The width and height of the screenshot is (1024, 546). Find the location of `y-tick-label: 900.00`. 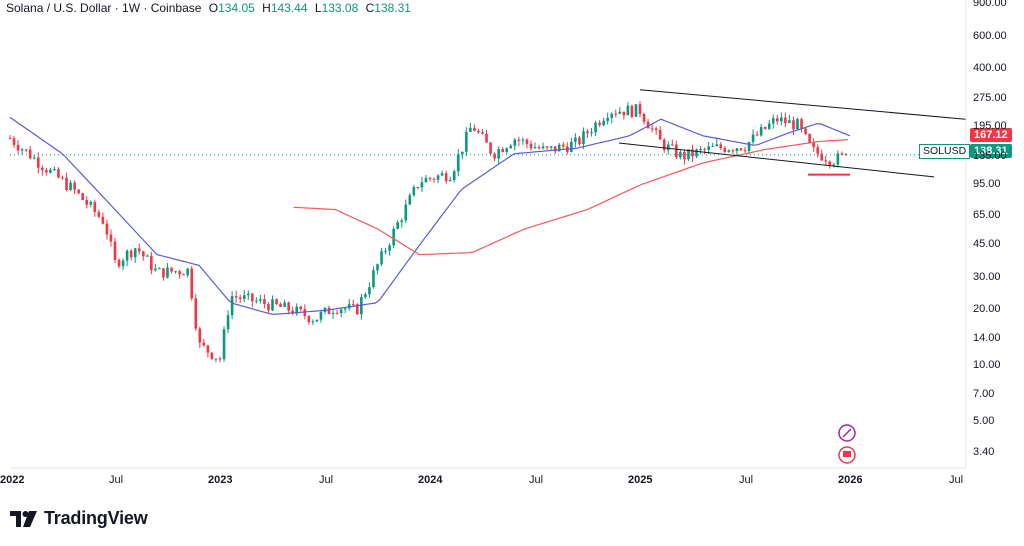

y-tick-label: 900.00 is located at coordinates (990, 4).